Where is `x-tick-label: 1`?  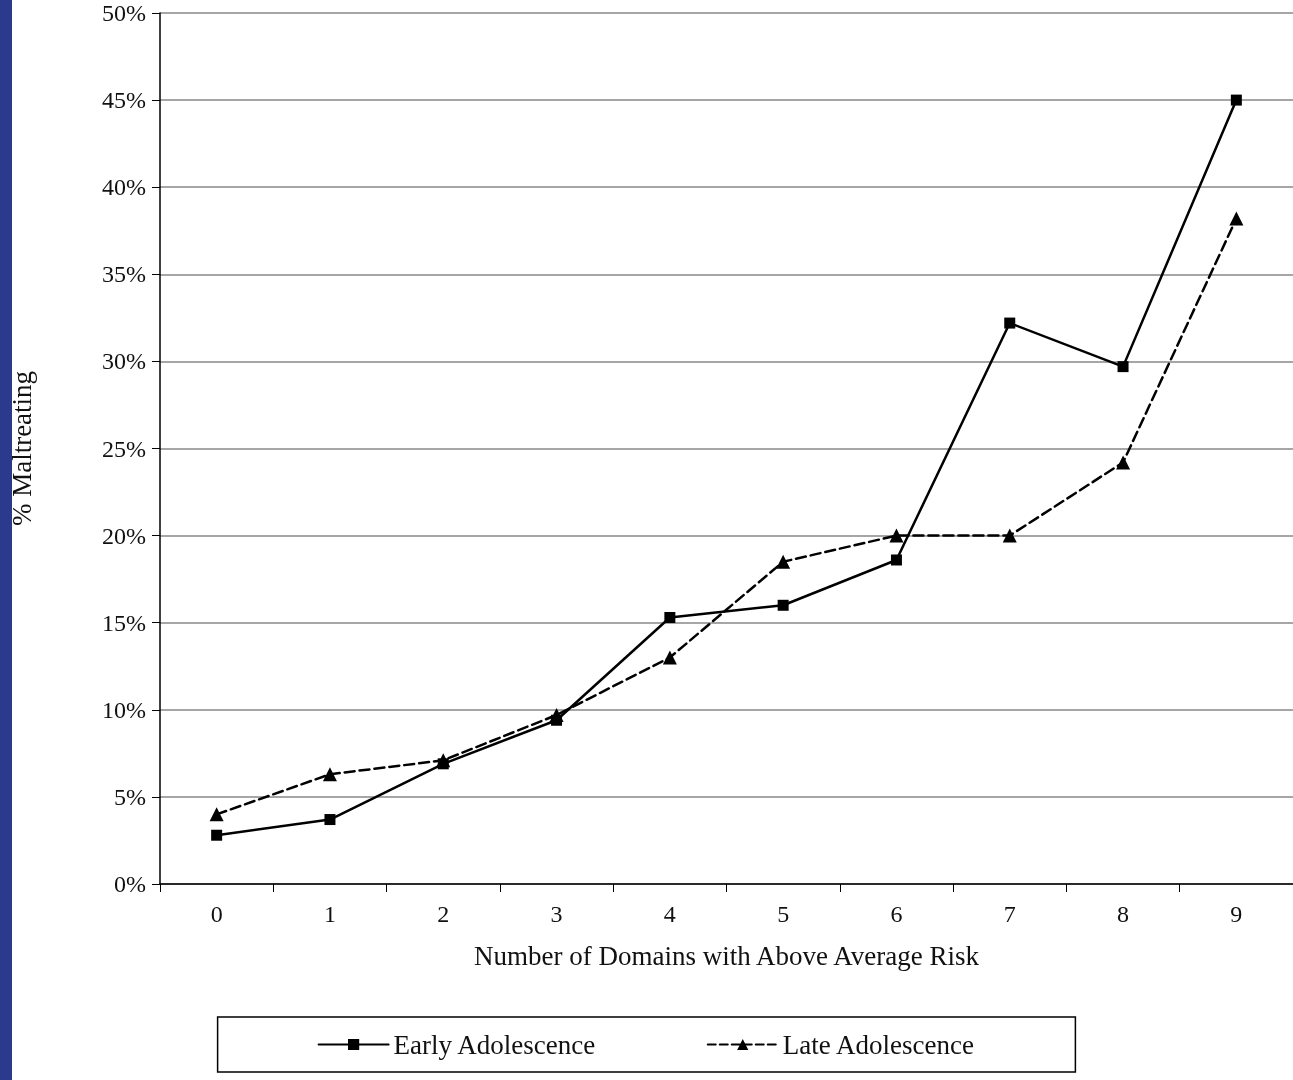
x-tick-label: 1 is located at coordinates (329, 914).